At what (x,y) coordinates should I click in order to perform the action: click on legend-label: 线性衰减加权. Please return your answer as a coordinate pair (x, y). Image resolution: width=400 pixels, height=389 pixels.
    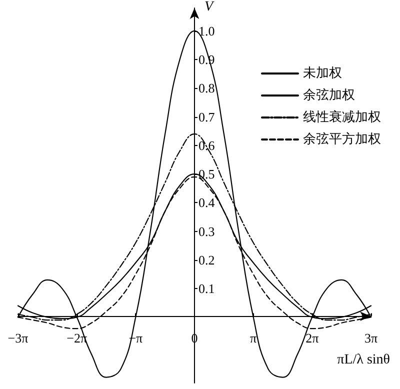
    Looking at the image, I should click on (342, 117).